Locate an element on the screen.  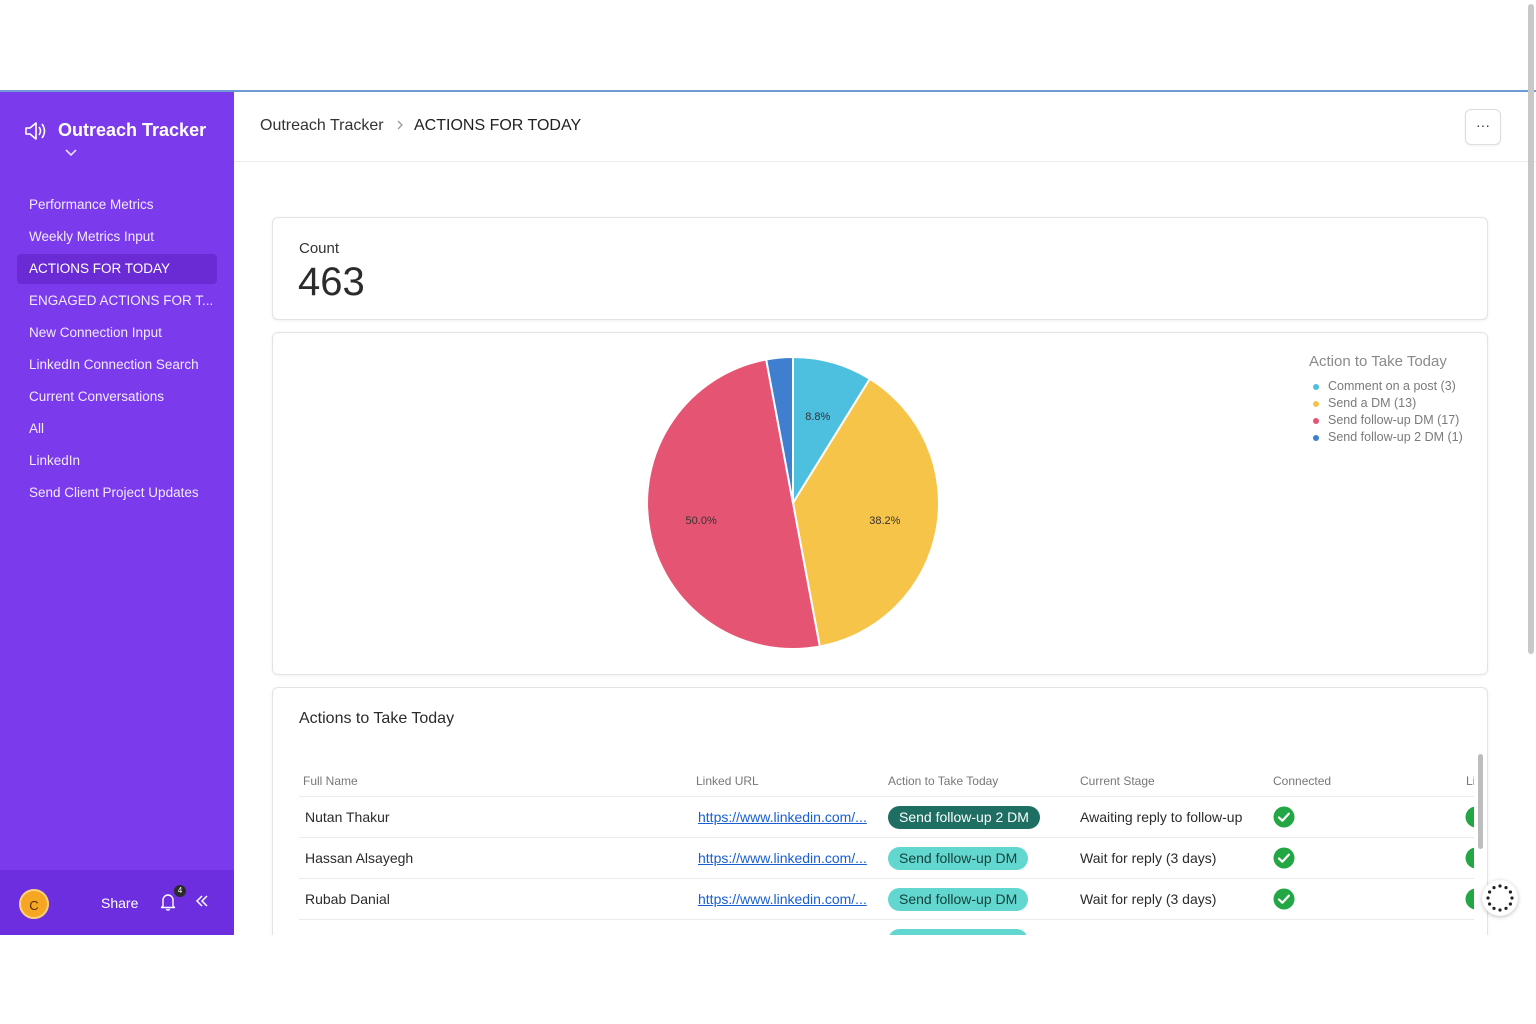
avatar: C is located at coordinates (34, 904).